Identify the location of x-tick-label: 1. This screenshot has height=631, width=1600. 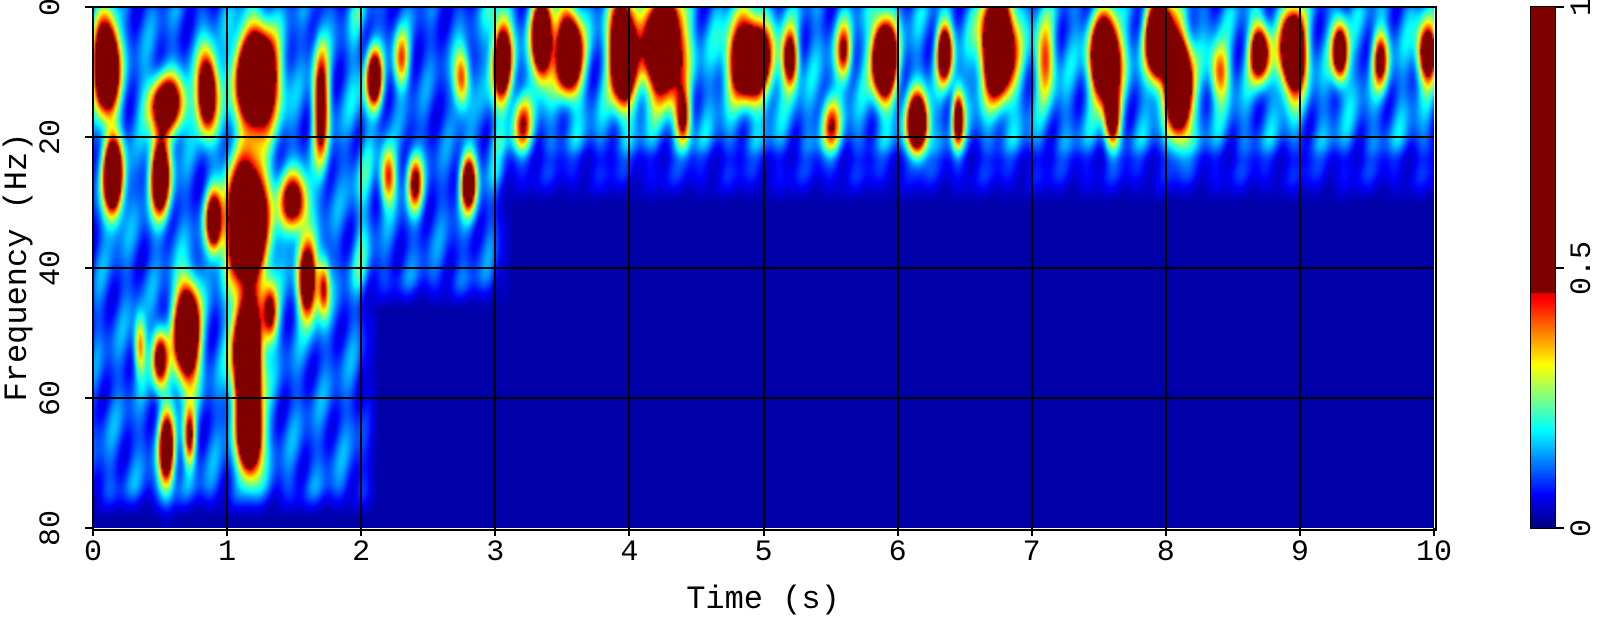
(227, 553).